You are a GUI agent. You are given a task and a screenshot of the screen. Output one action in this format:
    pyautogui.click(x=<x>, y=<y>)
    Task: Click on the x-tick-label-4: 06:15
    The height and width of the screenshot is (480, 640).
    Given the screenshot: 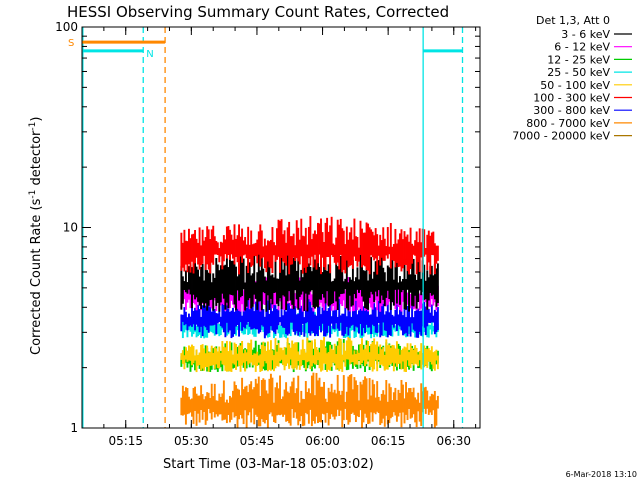 What is the action you would take?
    pyautogui.click(x=388, y=441)
    